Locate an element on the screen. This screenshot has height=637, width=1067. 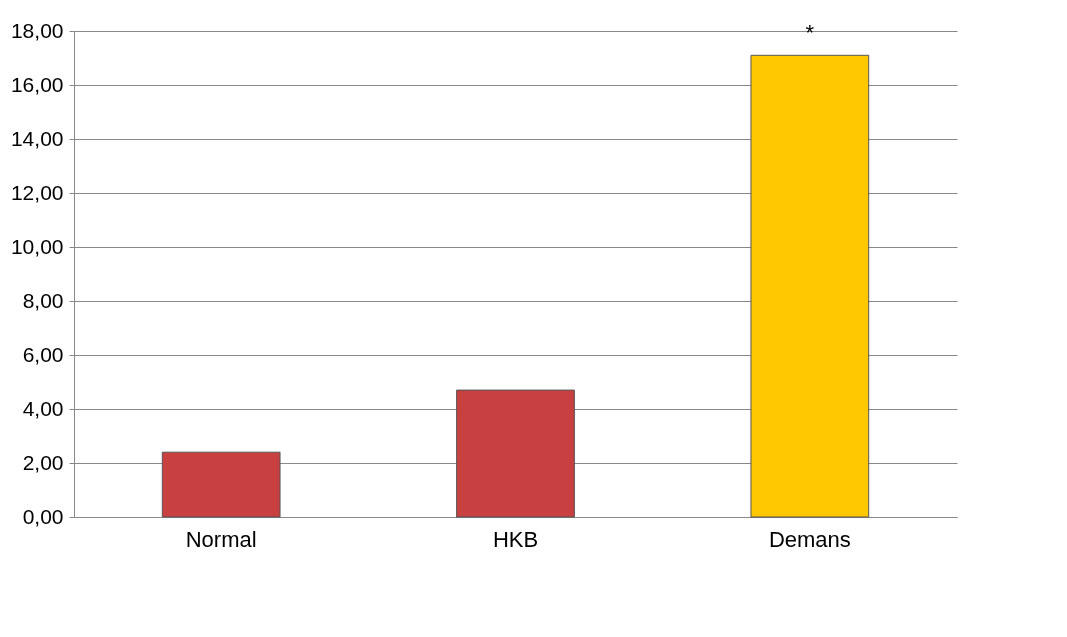
y-tick-label: 8,00 is located at coordinates (43, 300).